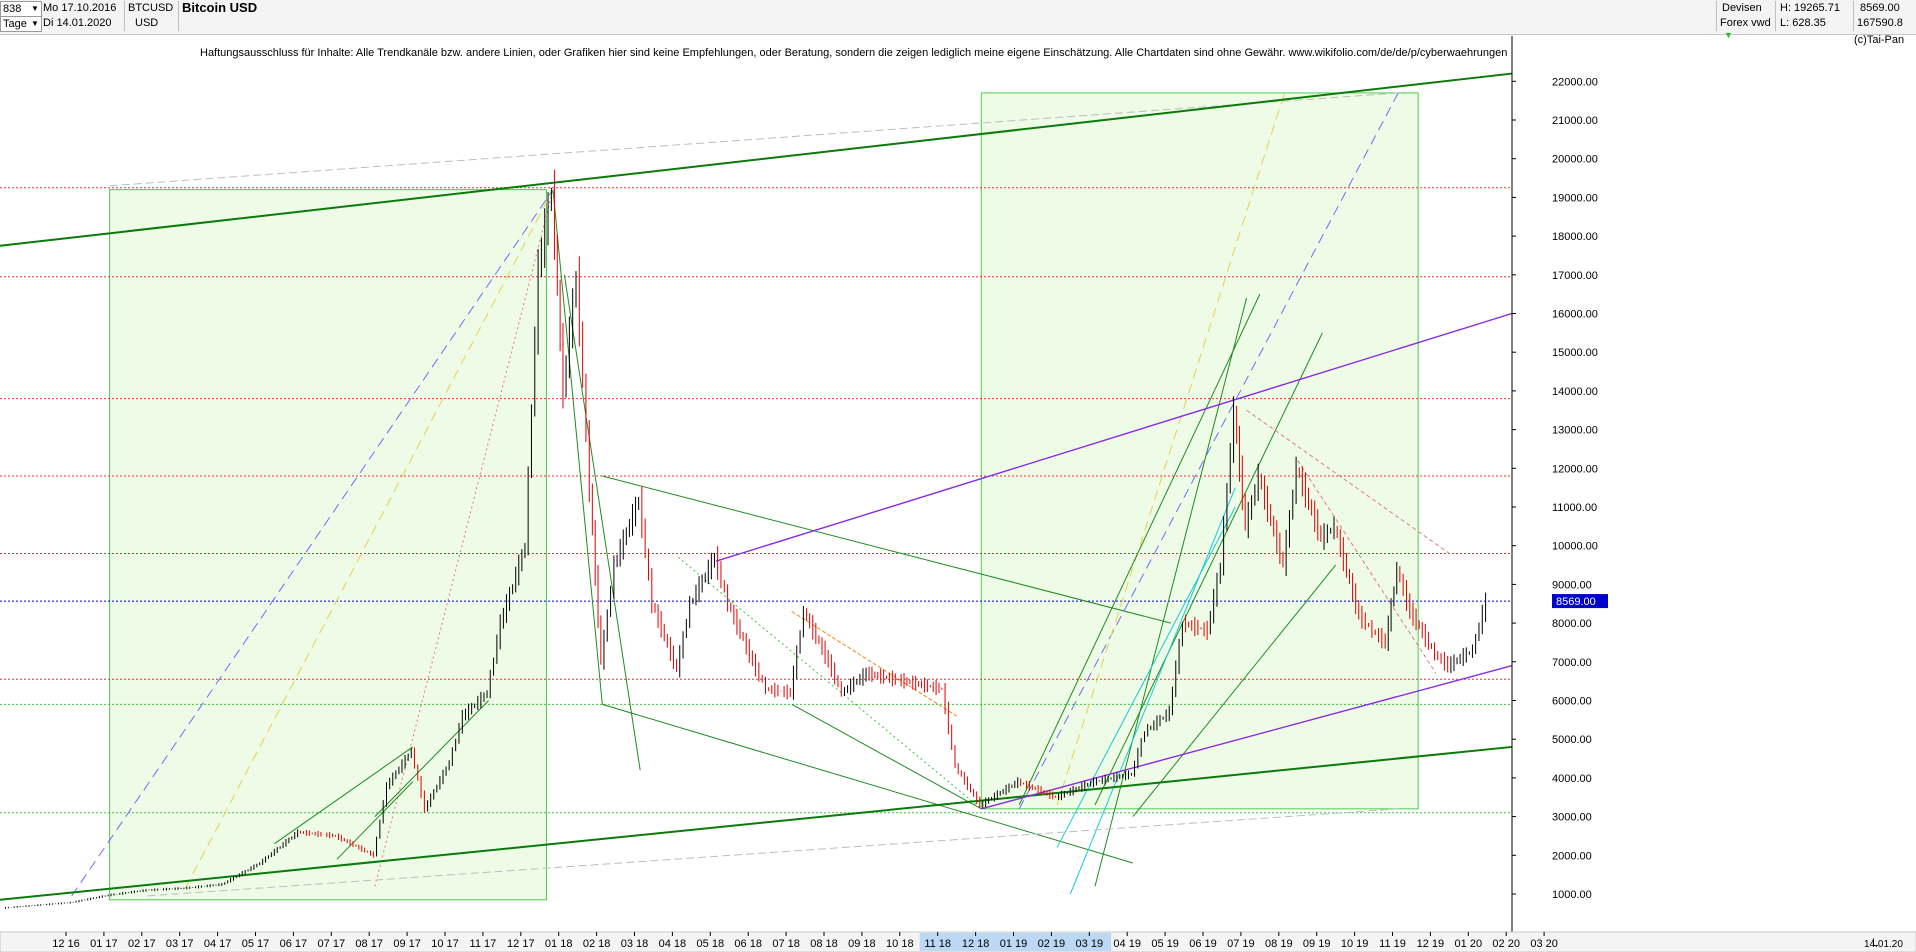  What do you see at coordinates (597, 944) in the screenshot?
I see `x-axis-tick-label: 02 18` at bounding box center [597, 944].